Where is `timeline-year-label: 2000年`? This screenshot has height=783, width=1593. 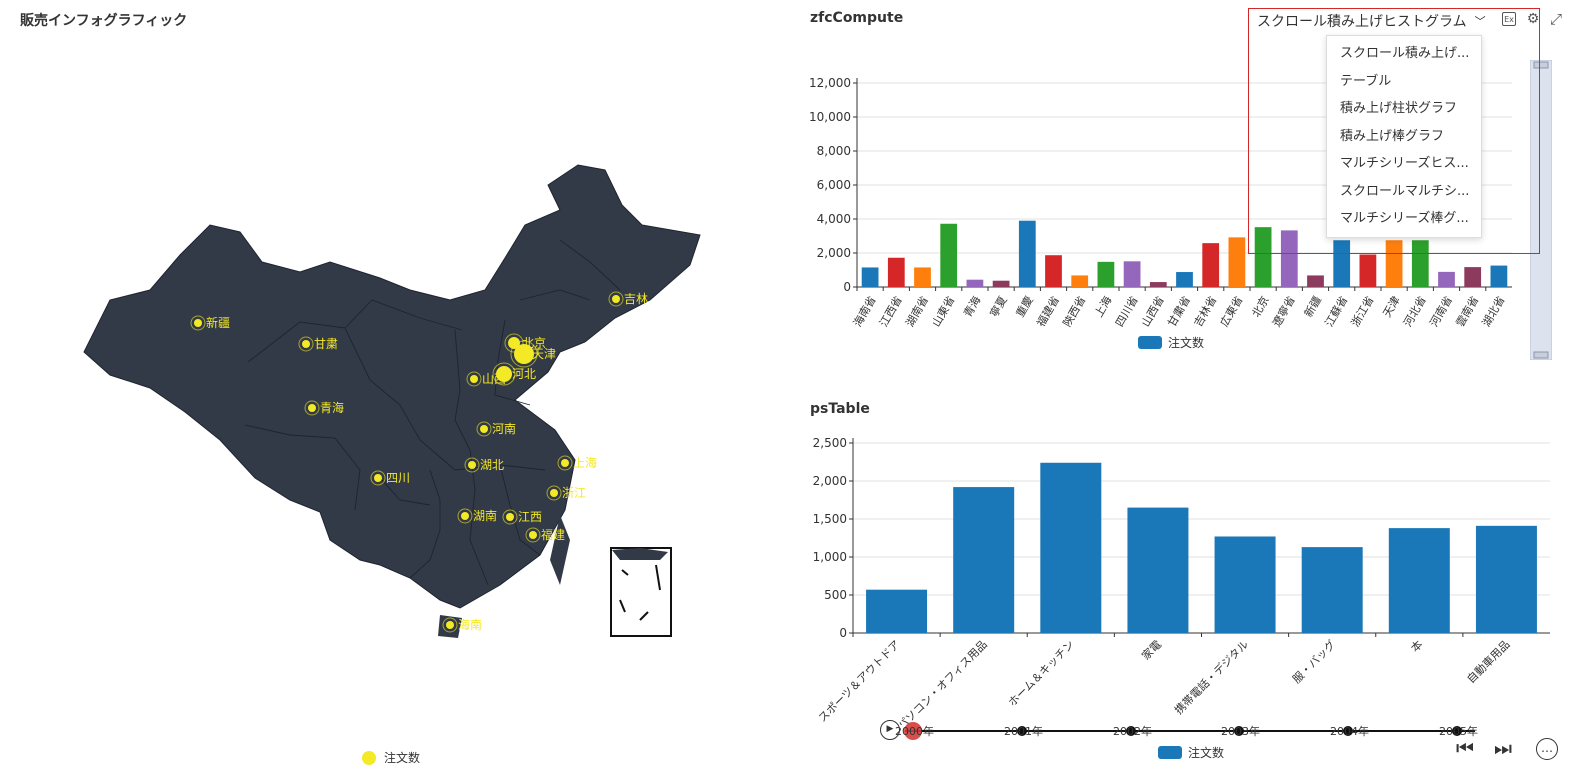
timeline-year-label: 2000年 is located at coordinates (914, 731).